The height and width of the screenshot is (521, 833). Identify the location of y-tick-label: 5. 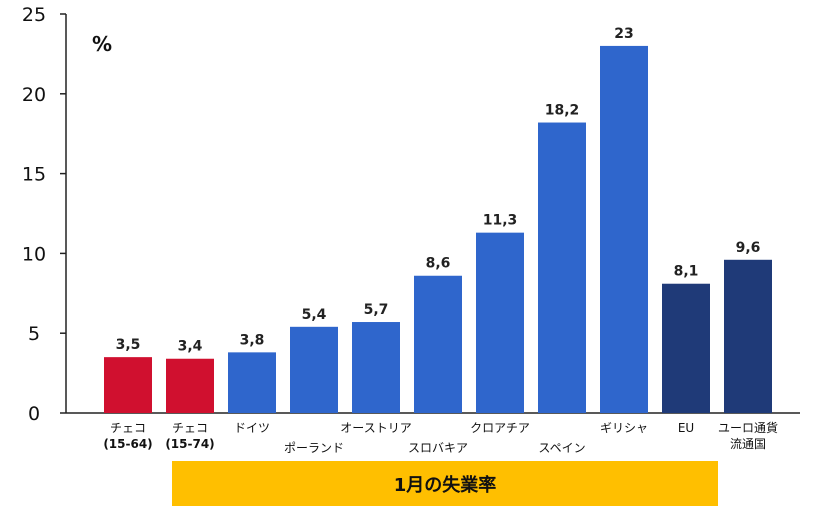
(34, 334).